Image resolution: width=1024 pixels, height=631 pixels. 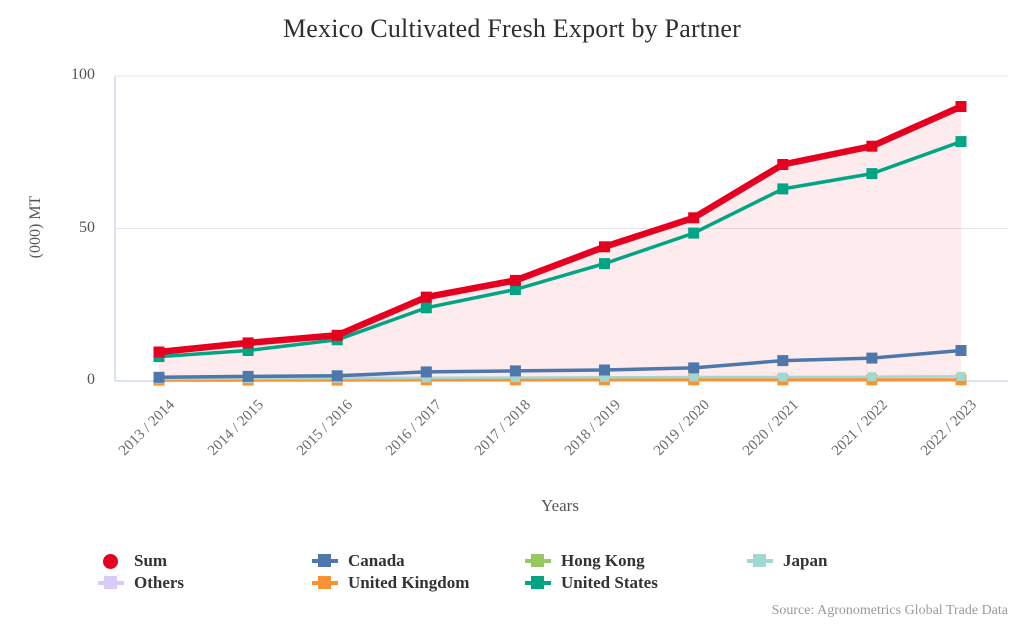 I want to click on sum-legend-marker-icon, so click(x=111, y=561).